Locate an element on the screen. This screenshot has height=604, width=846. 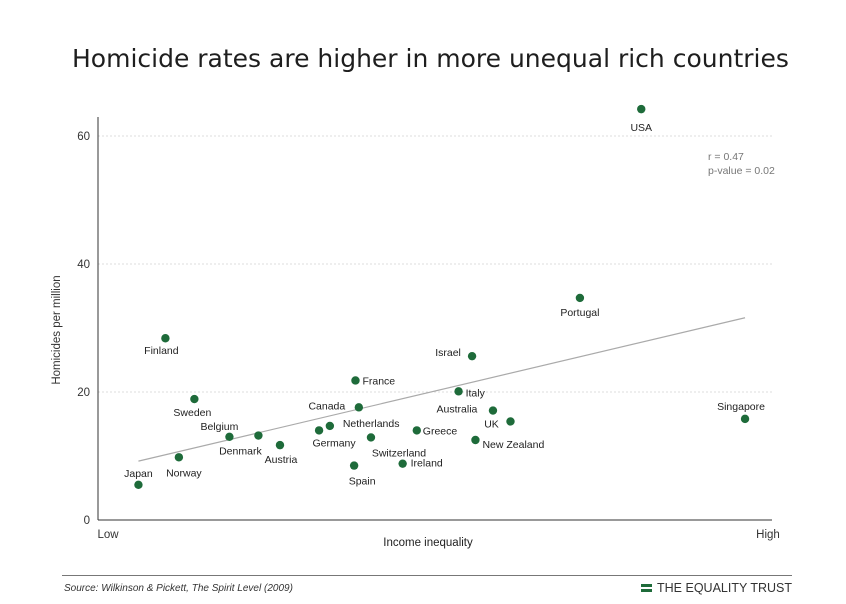
y-tick-label: 60 is located at coordinates (83, 137).